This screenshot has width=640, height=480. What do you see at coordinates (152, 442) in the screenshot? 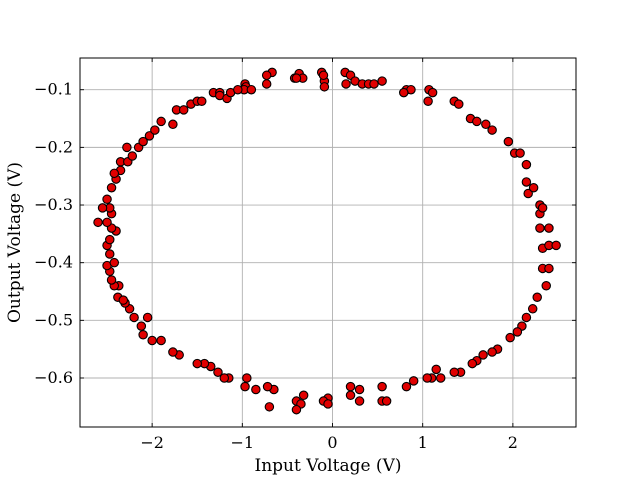
I see `x-tick-label: −2` at bounding box center [152, 442].